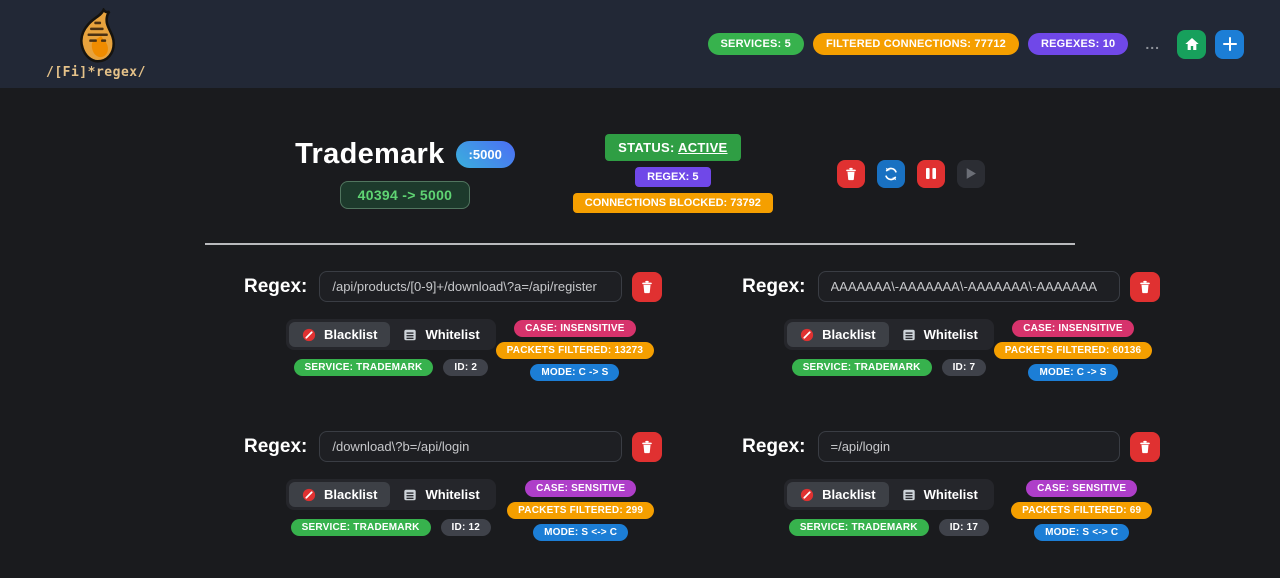  Describe the element at coordinates (1073, 328) in the screenshot. I see `case-badge: CASE: INSENSITIVE` at that location.